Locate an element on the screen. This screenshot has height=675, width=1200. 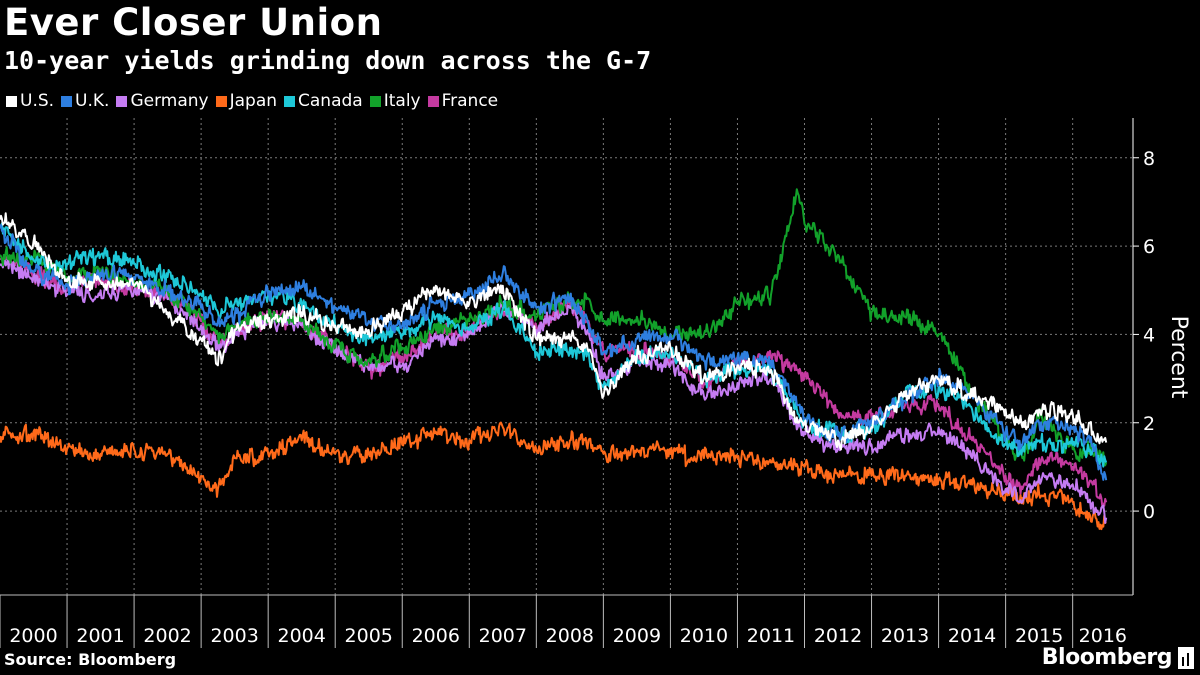
y-tick-label: 4 is located at coordinates (1149, 335).